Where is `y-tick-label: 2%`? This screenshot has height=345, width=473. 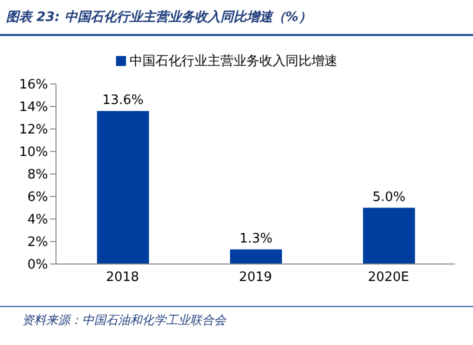 y-tick-label: 2% is located at coordinates (37, 242).